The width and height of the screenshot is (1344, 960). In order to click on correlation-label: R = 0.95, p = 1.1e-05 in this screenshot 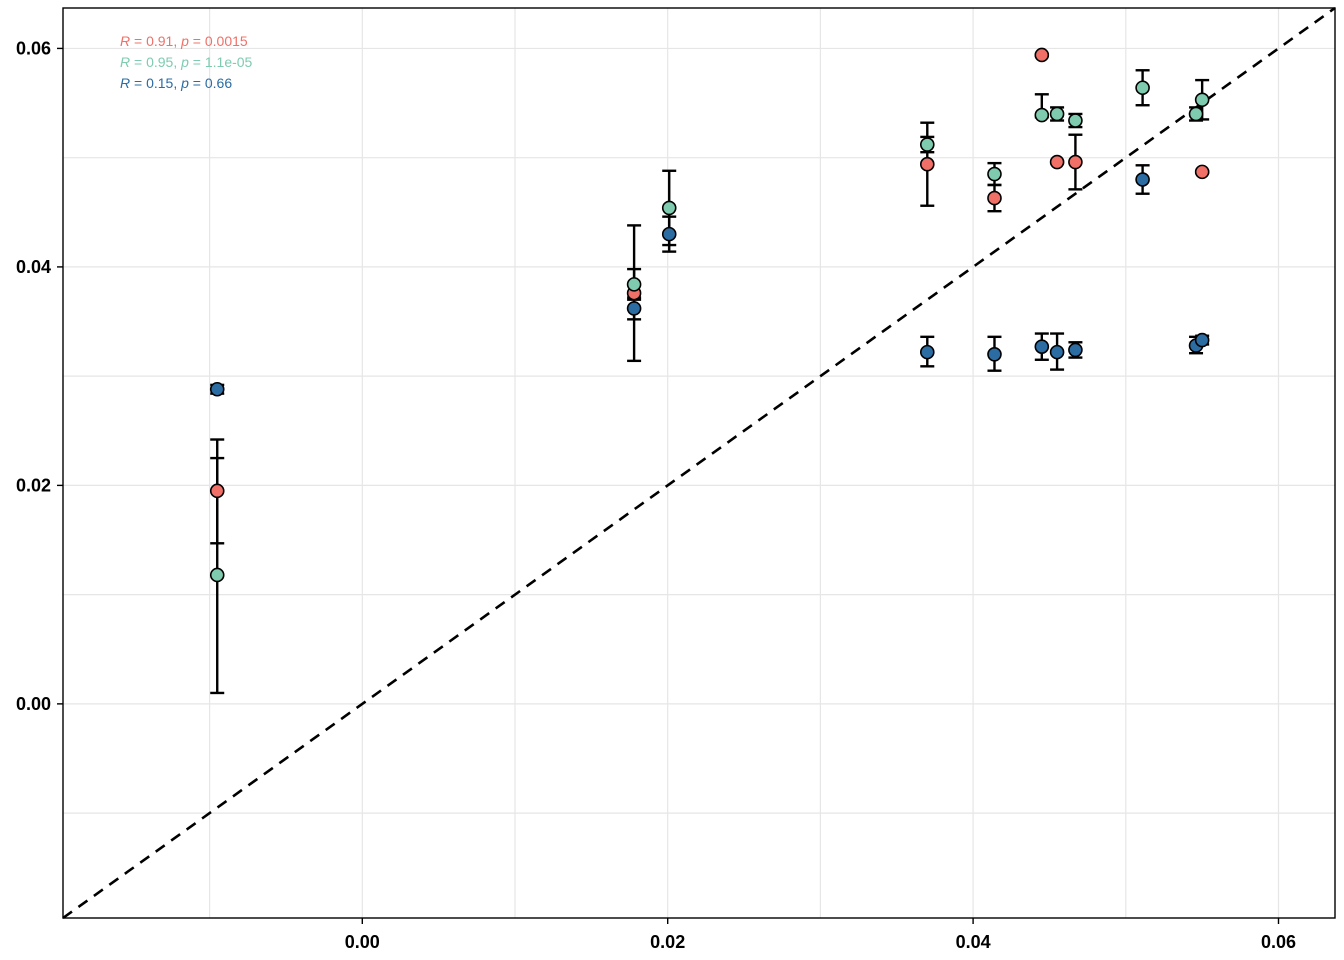, I will do `click(186, 62)`.